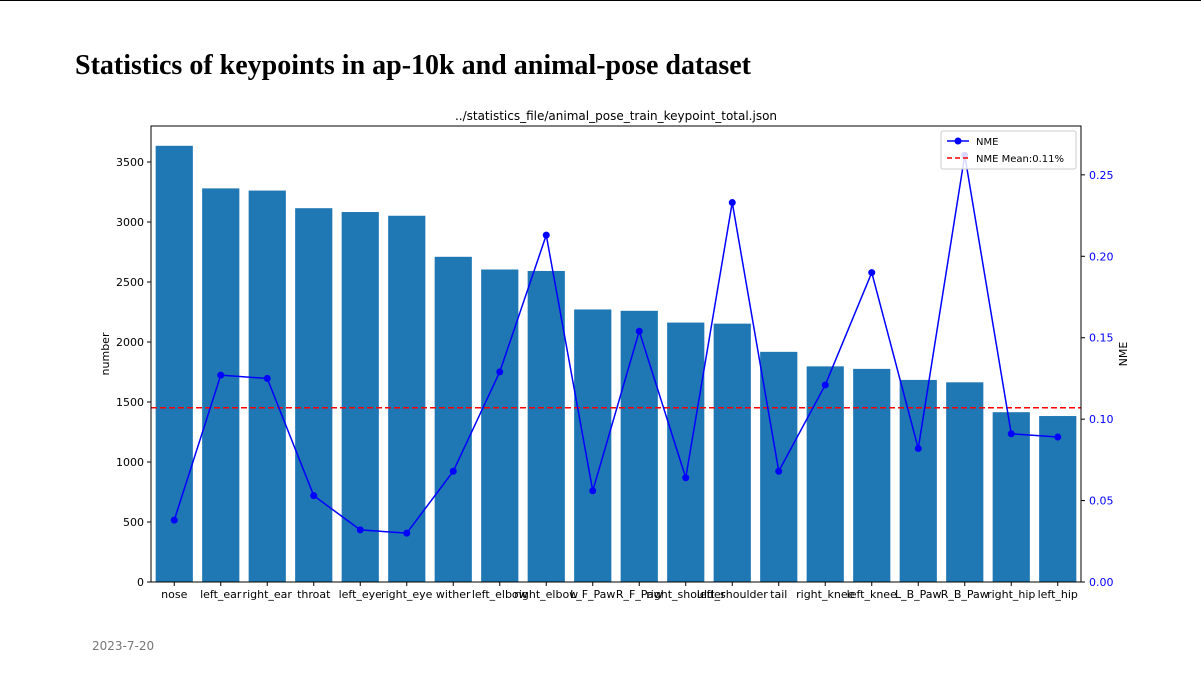 The width and height of the screenshot is (1201, 674). I want to click on y-tick-label: 1000, so click(130, 462).